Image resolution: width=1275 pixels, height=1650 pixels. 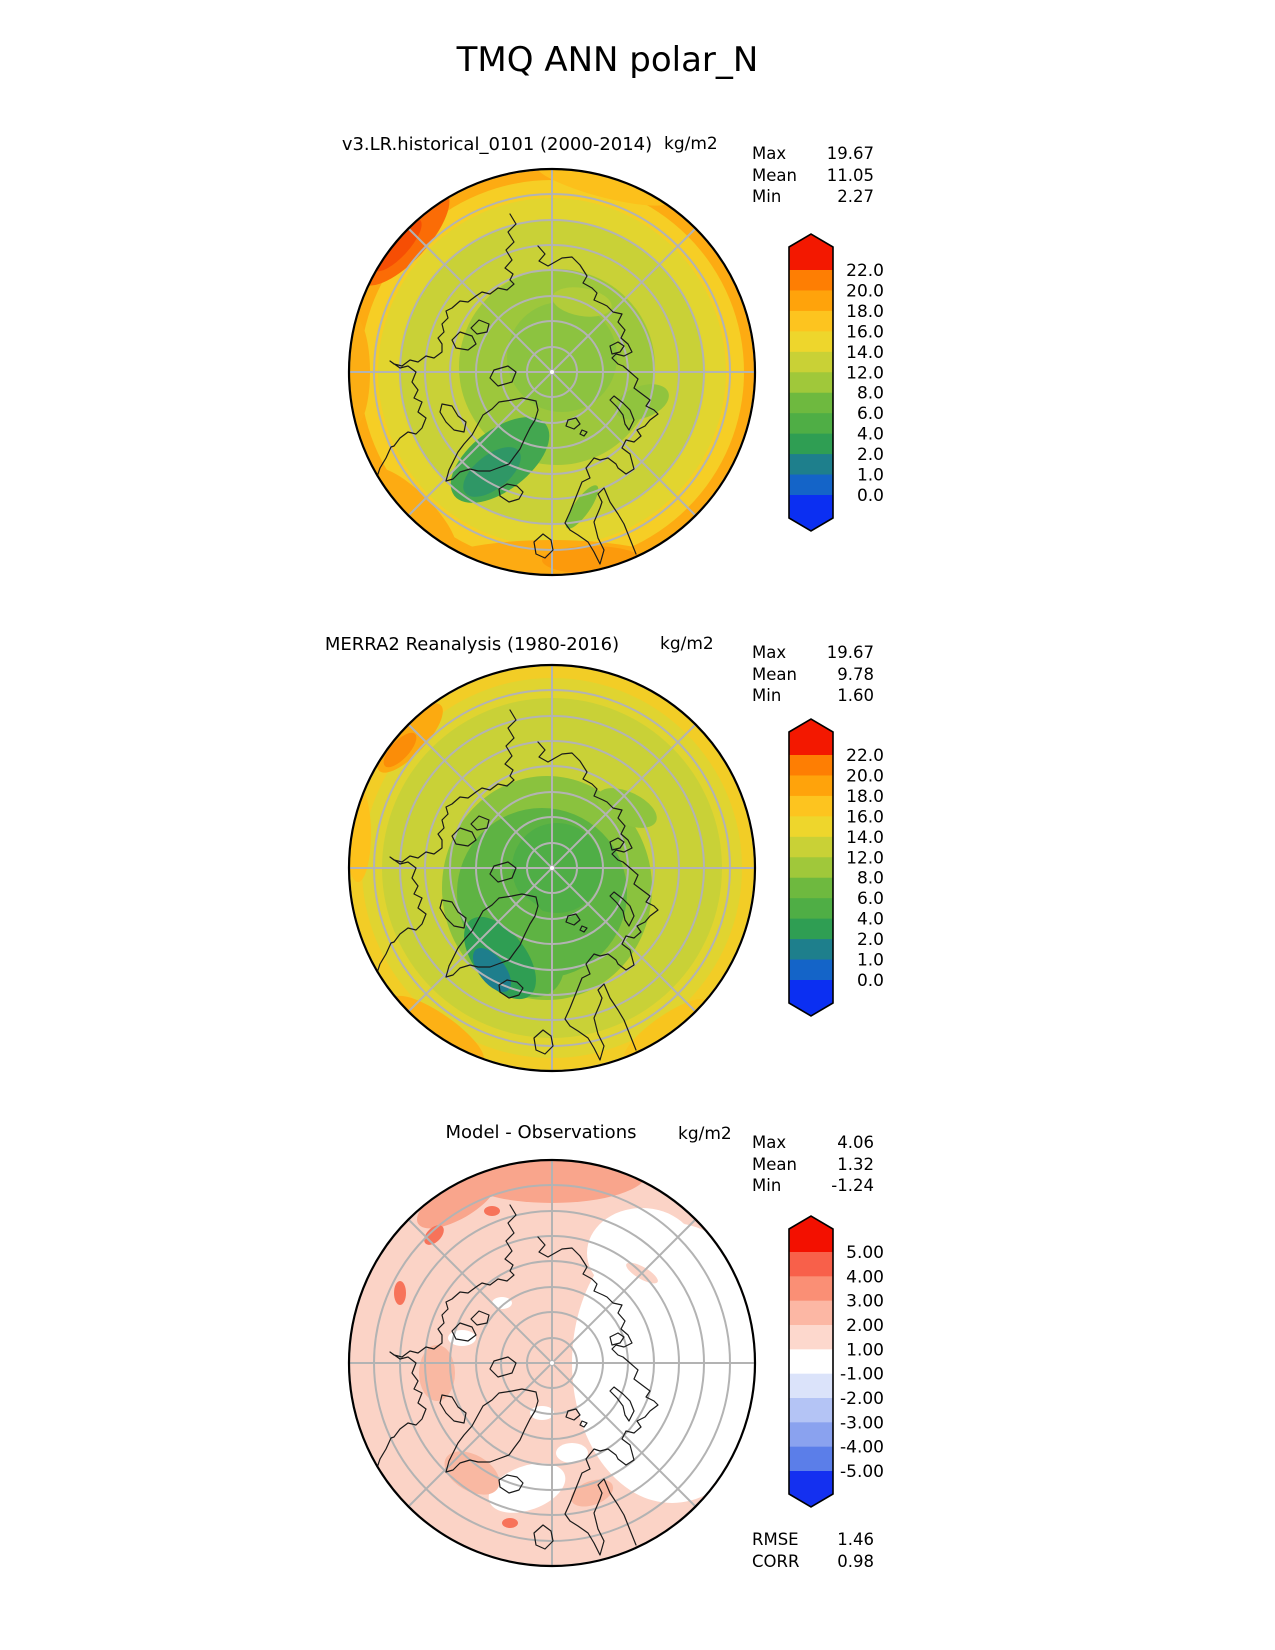 I want to click on svg-text: -4.00, so click(x=862, y=1448).